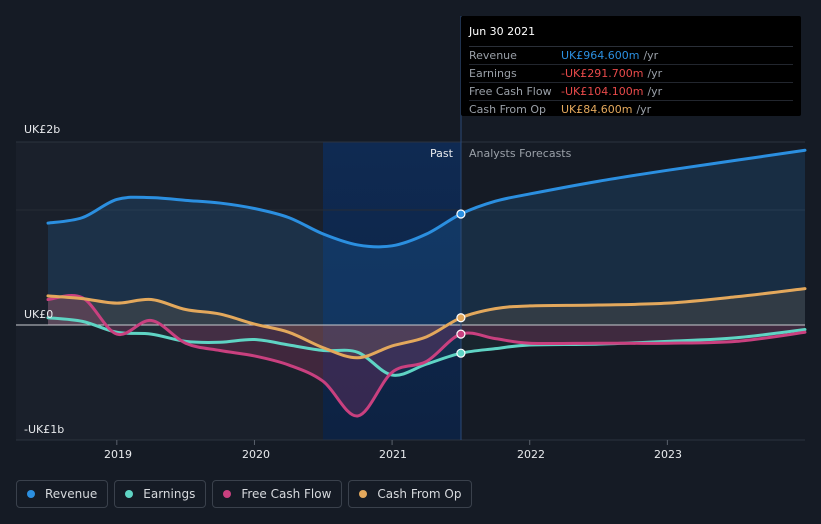  I want to click on highlight-band, so click(392, 291).